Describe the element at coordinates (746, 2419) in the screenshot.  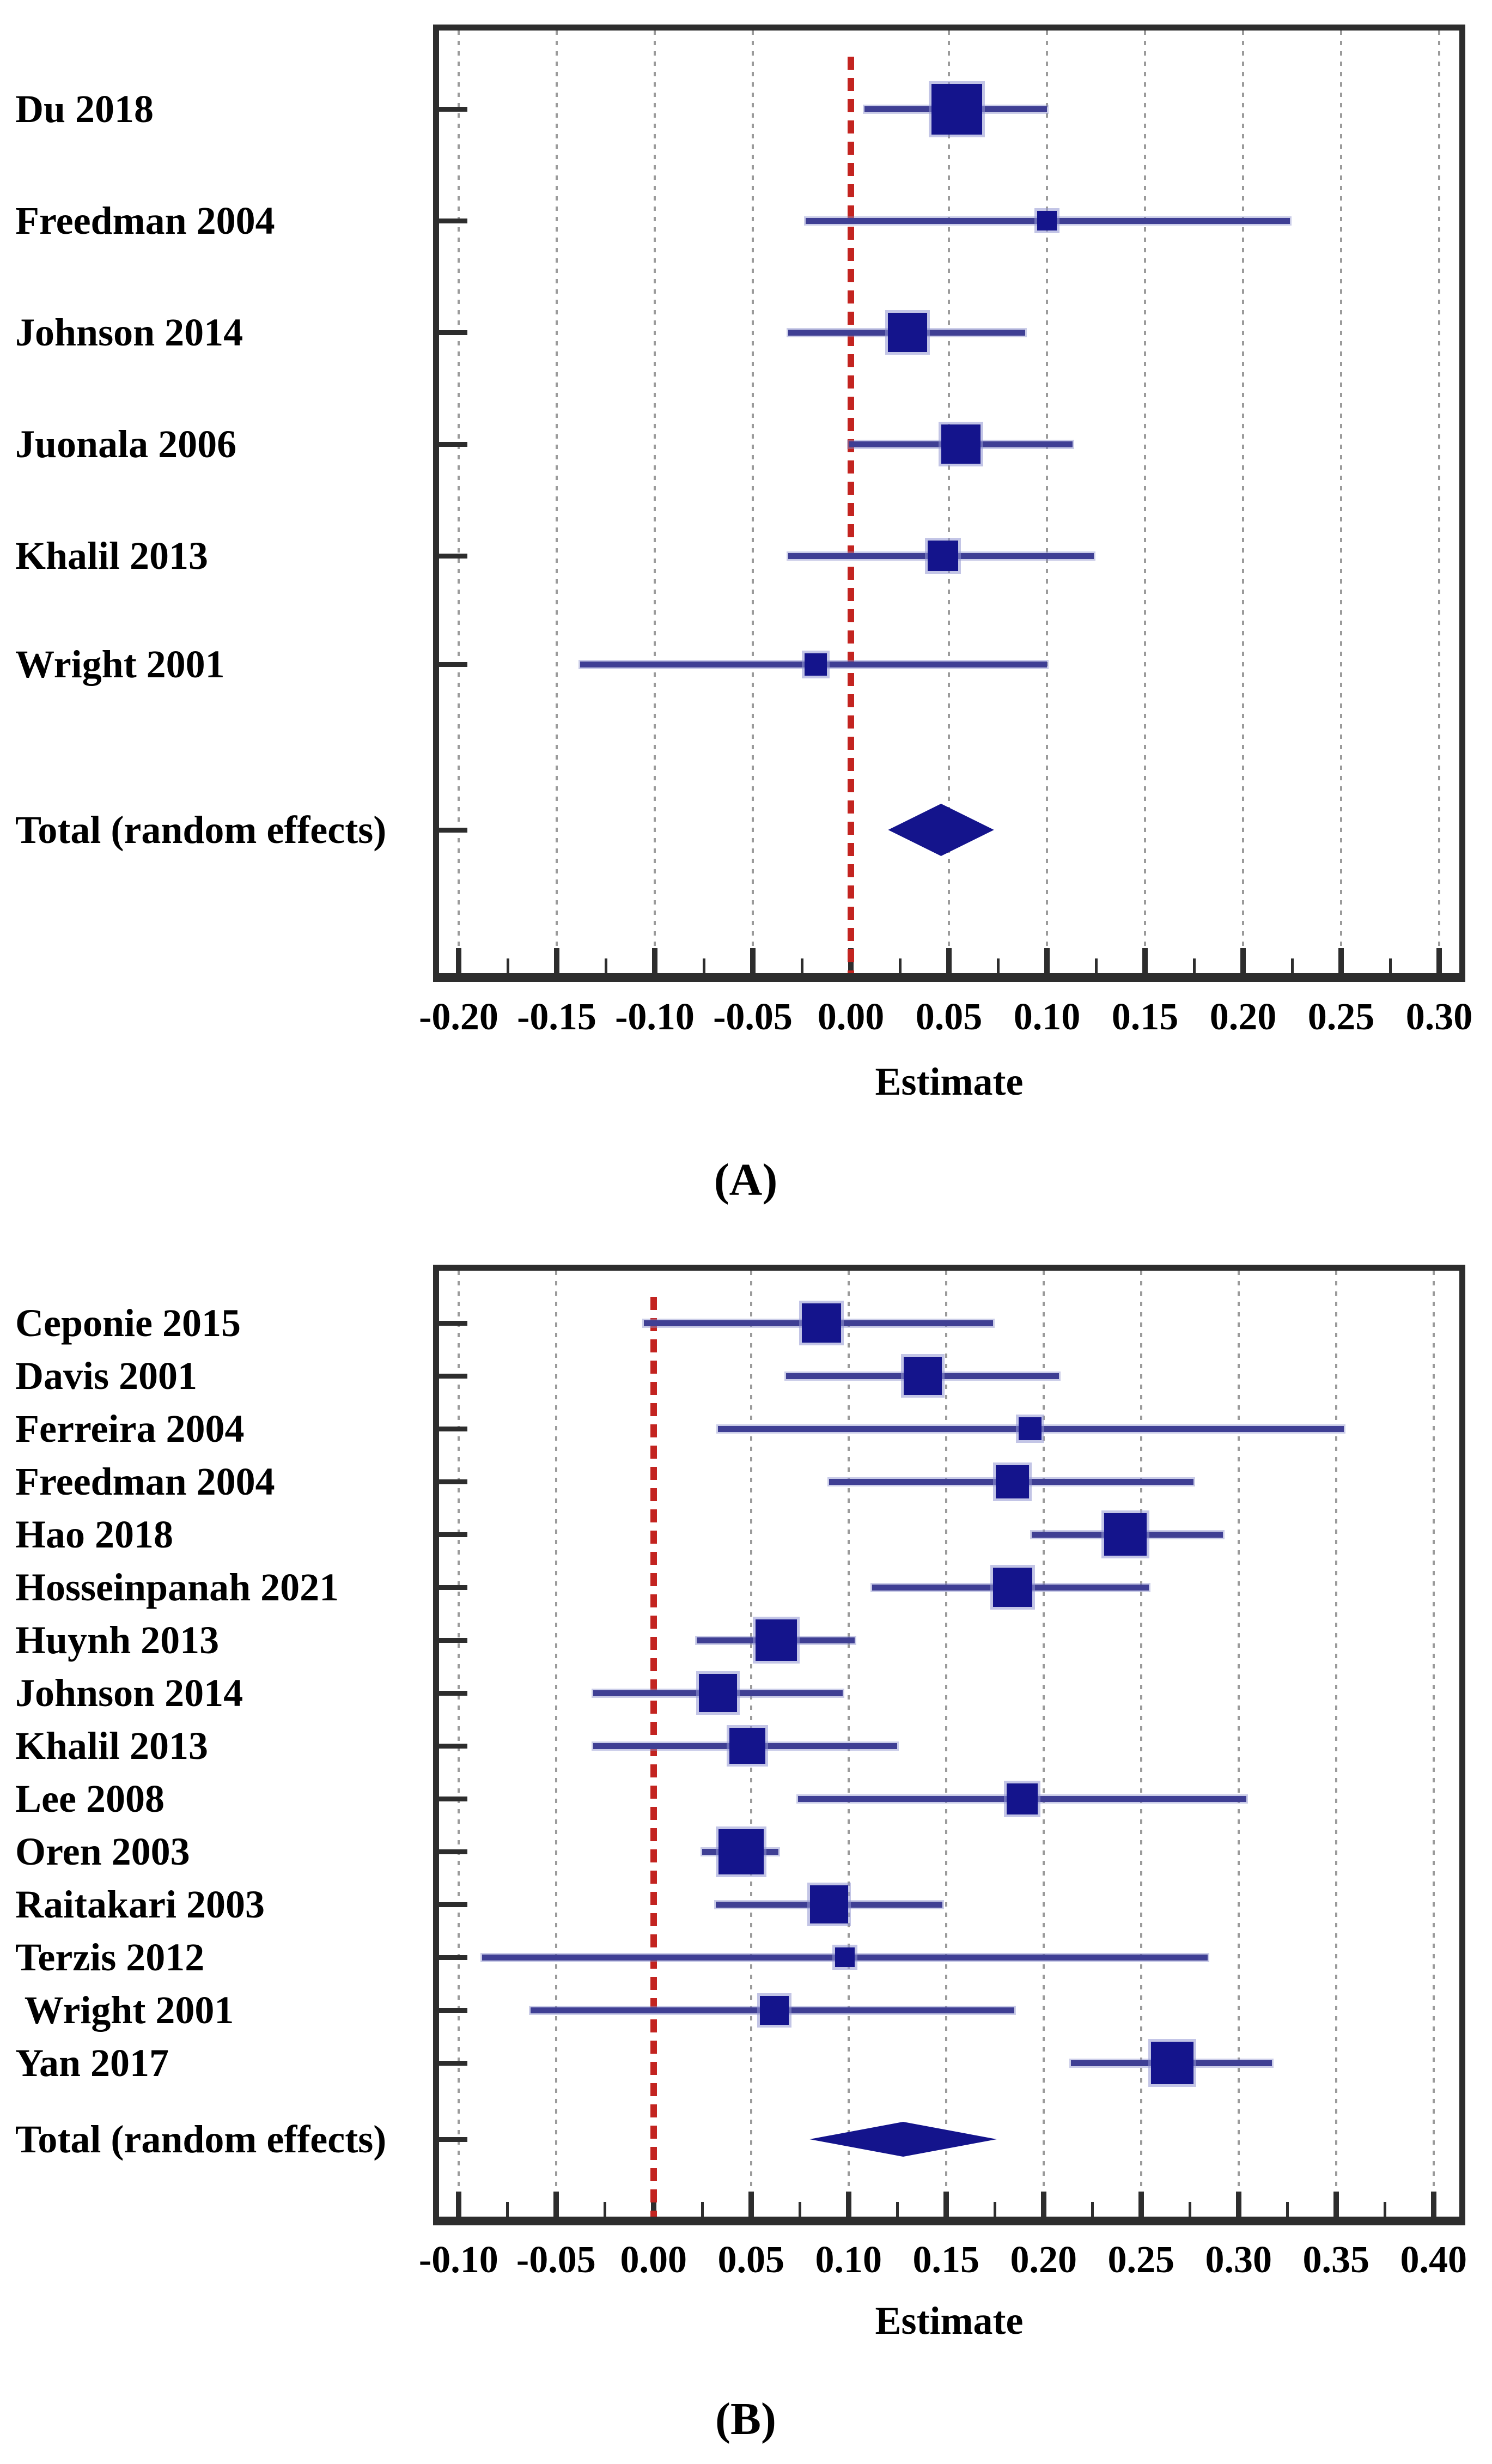
I see `panel-caption-b: (B)` at that location.